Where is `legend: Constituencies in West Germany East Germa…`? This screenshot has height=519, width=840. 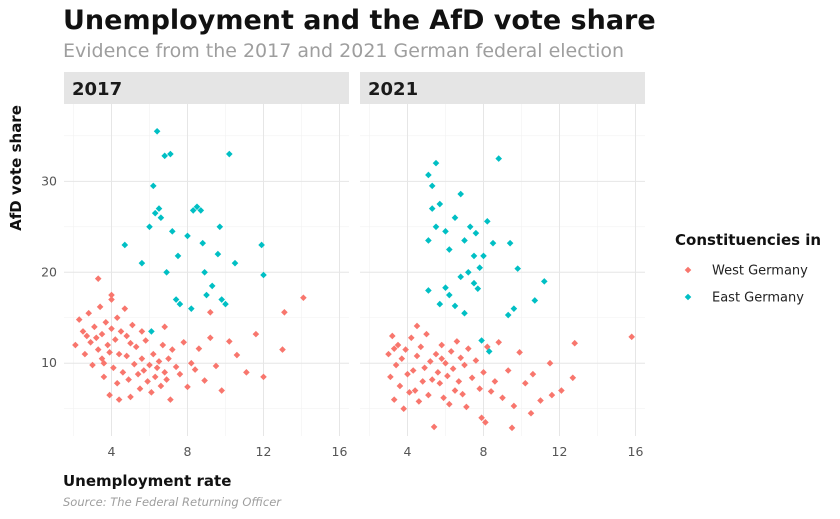
legend: Constituencies in West Germany East Germa… is located at coordinates (748, 268).